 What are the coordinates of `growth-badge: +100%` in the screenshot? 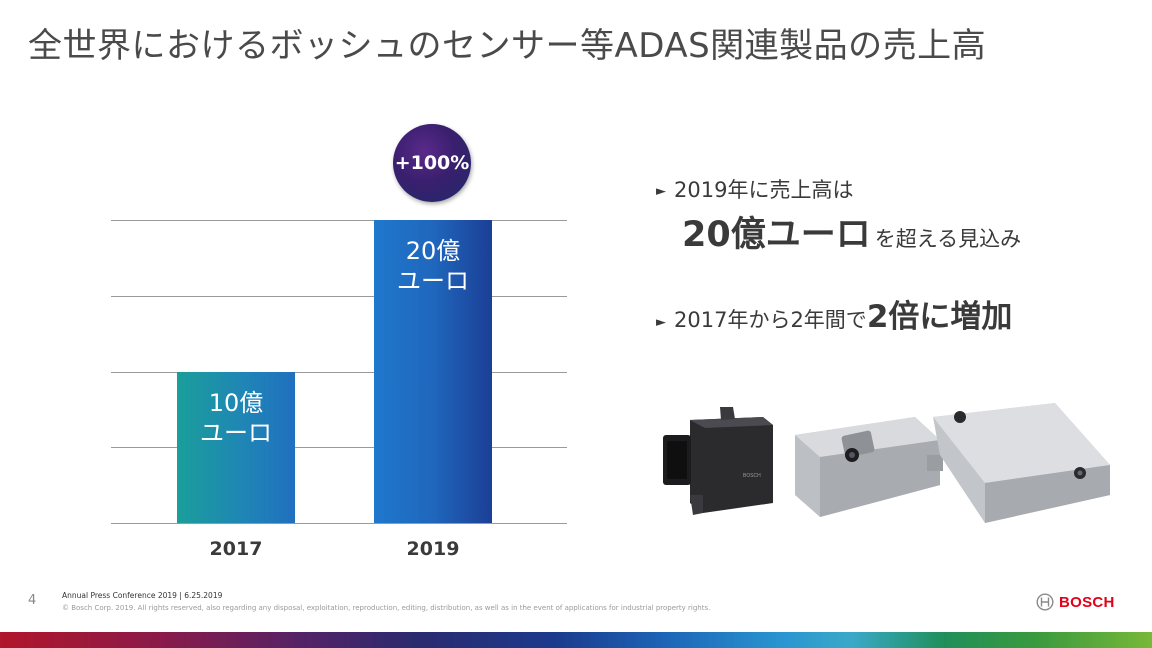 It's located at (432, 163).